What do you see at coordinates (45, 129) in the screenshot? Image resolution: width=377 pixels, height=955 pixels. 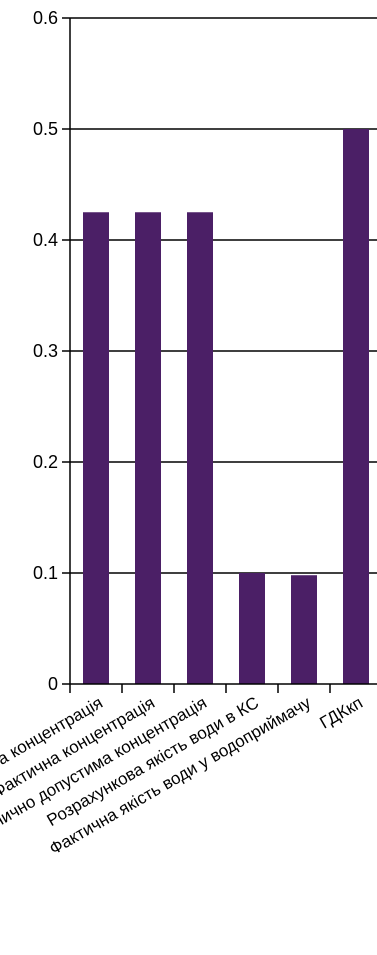 I see `y-tick-label: 0.5` at bounding box center [45, 129].